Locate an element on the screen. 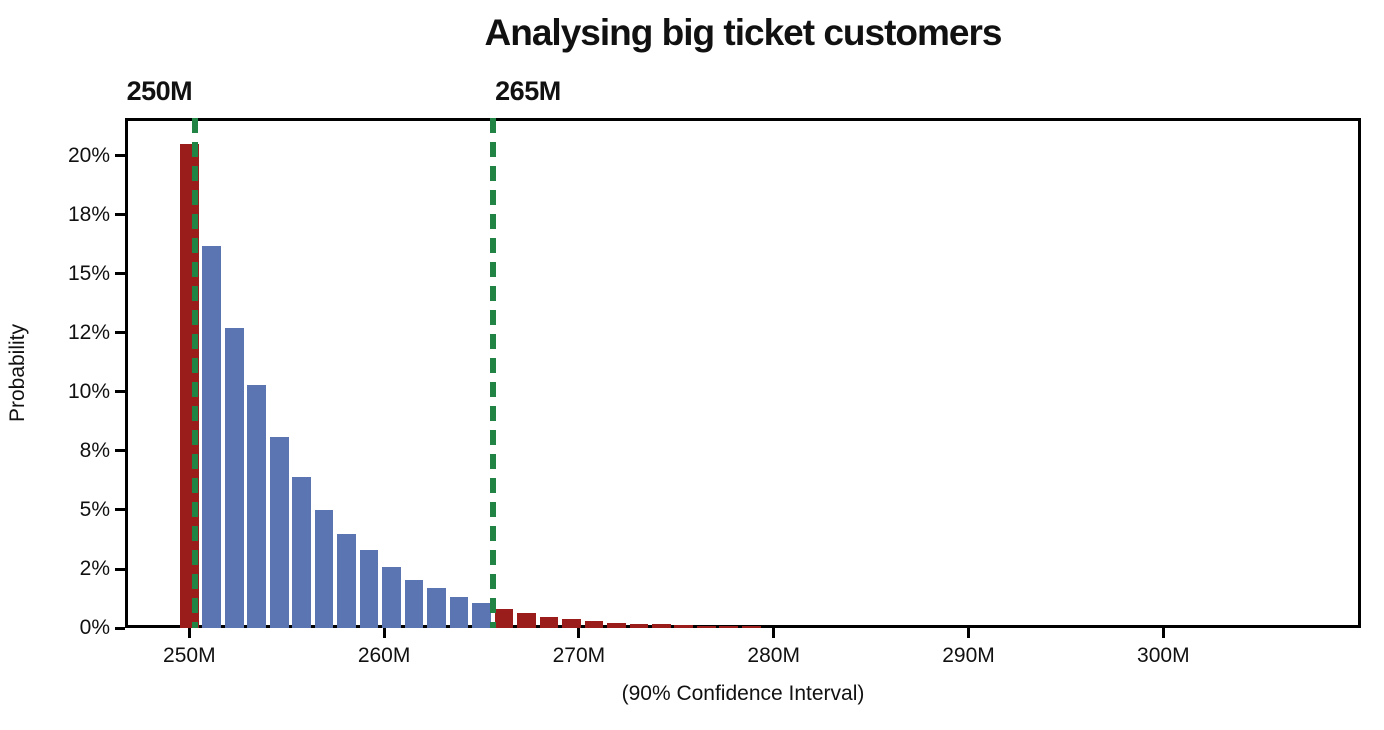 Image resolution: width=1384 pixels, height=730 pixels. ci-lower-line is located at coordinates (195, 373).